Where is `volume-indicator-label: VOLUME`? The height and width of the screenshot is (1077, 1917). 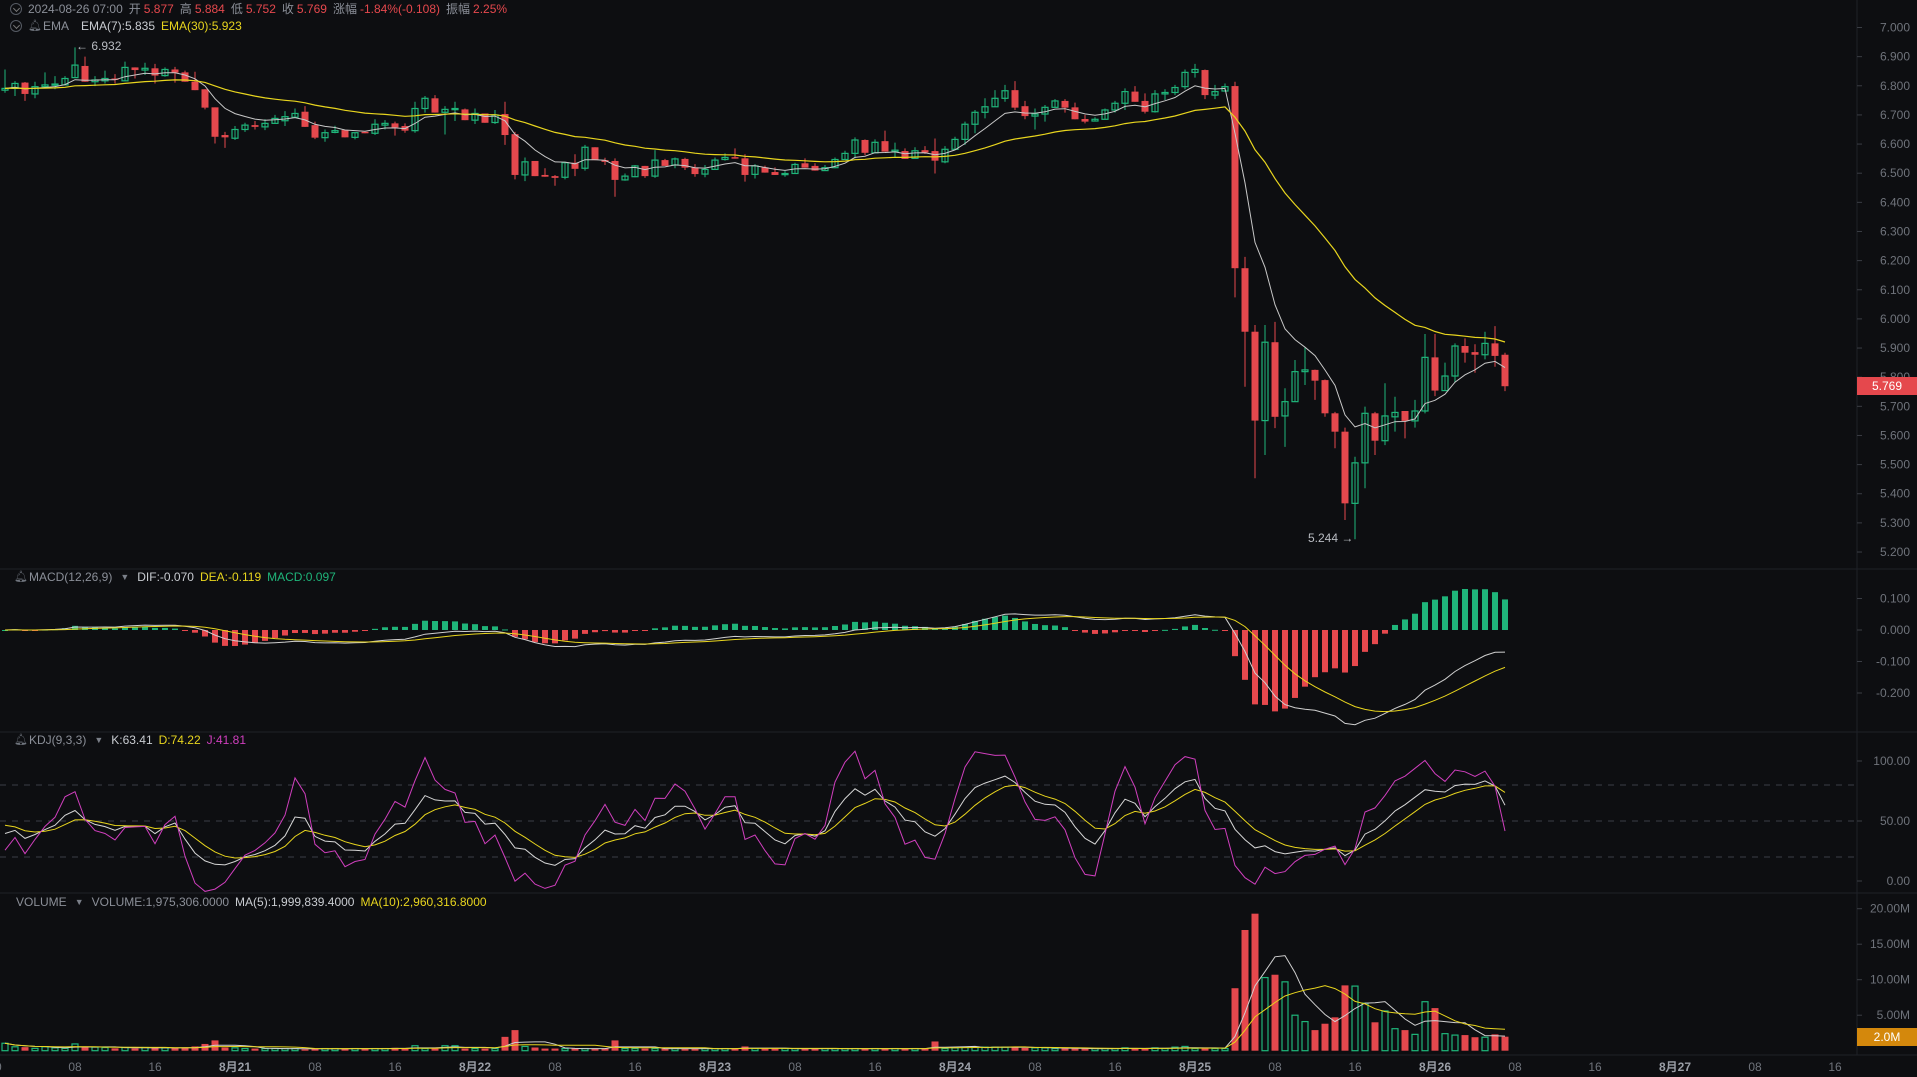 volume-indicator-label: VOLUME is located at coordinates (41, 902).